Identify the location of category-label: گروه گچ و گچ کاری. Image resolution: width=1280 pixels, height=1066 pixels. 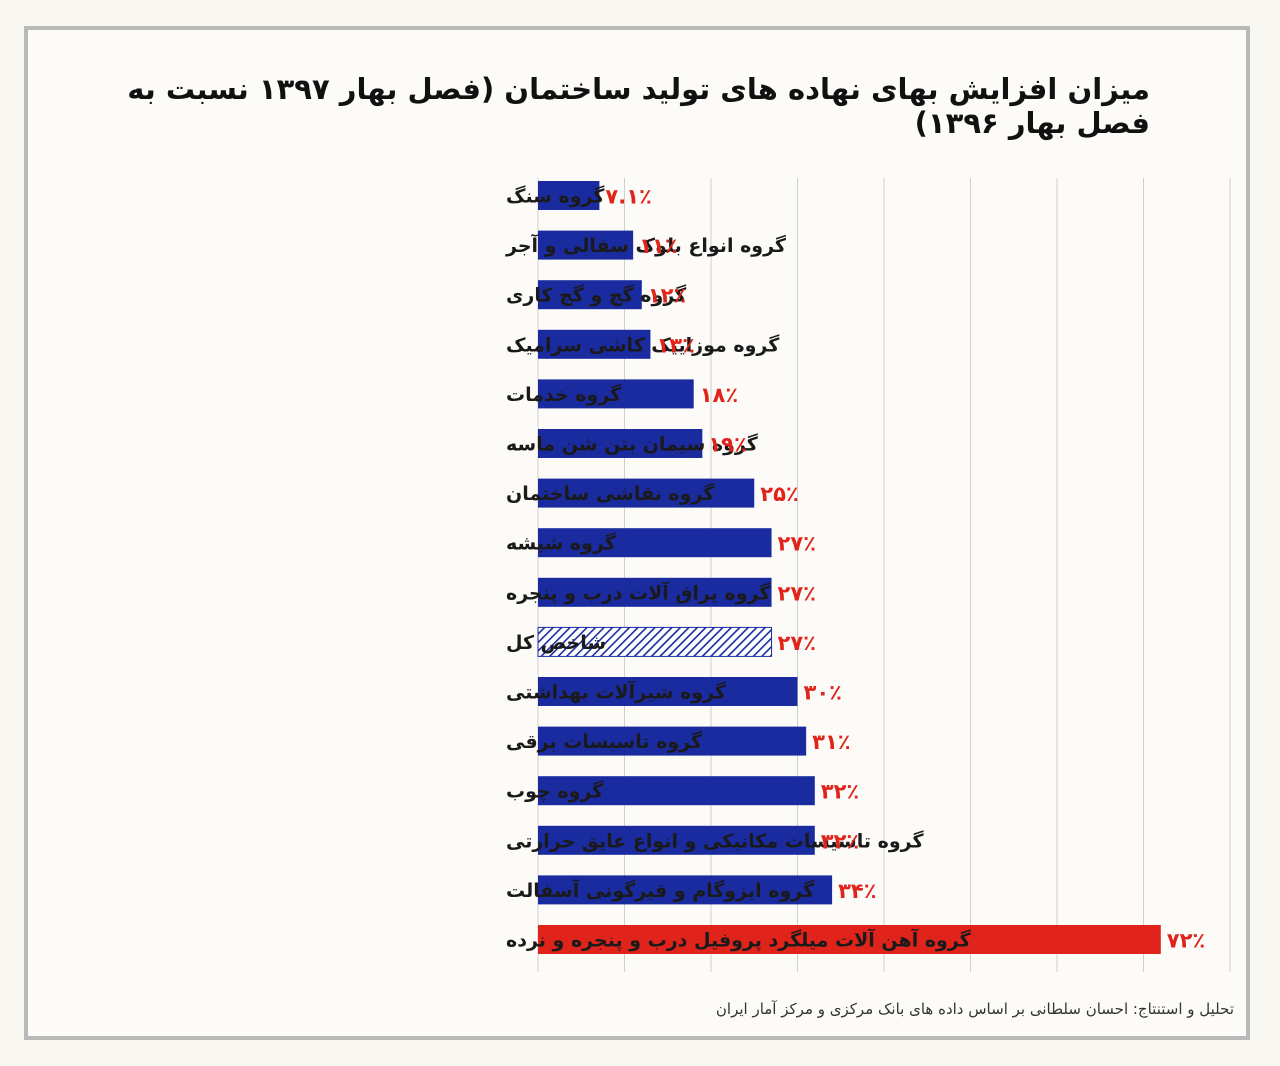
(596, 295).